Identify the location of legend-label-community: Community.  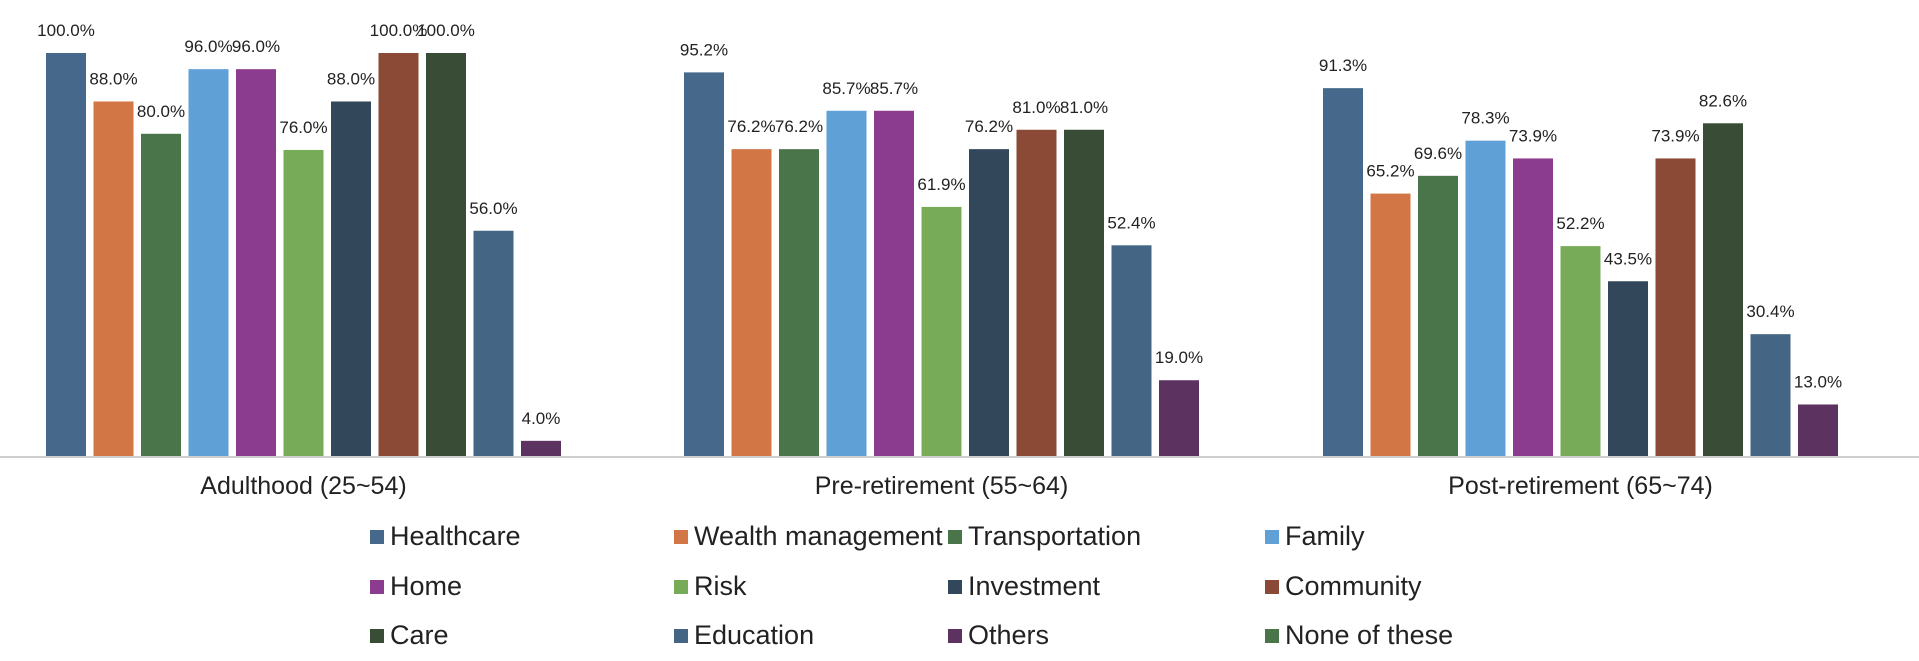
(1353, 586).